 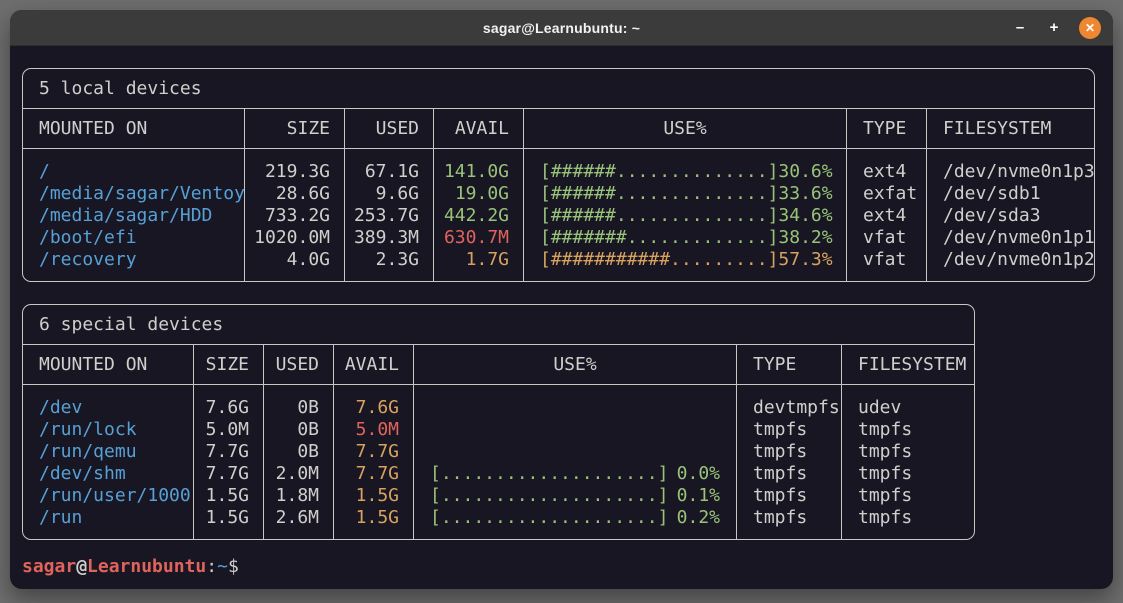 What do you see at coordinates (82, 473) in the screenshot?
I see `mount-point-cell: /dev/shm` at bounding box center [82, 473].